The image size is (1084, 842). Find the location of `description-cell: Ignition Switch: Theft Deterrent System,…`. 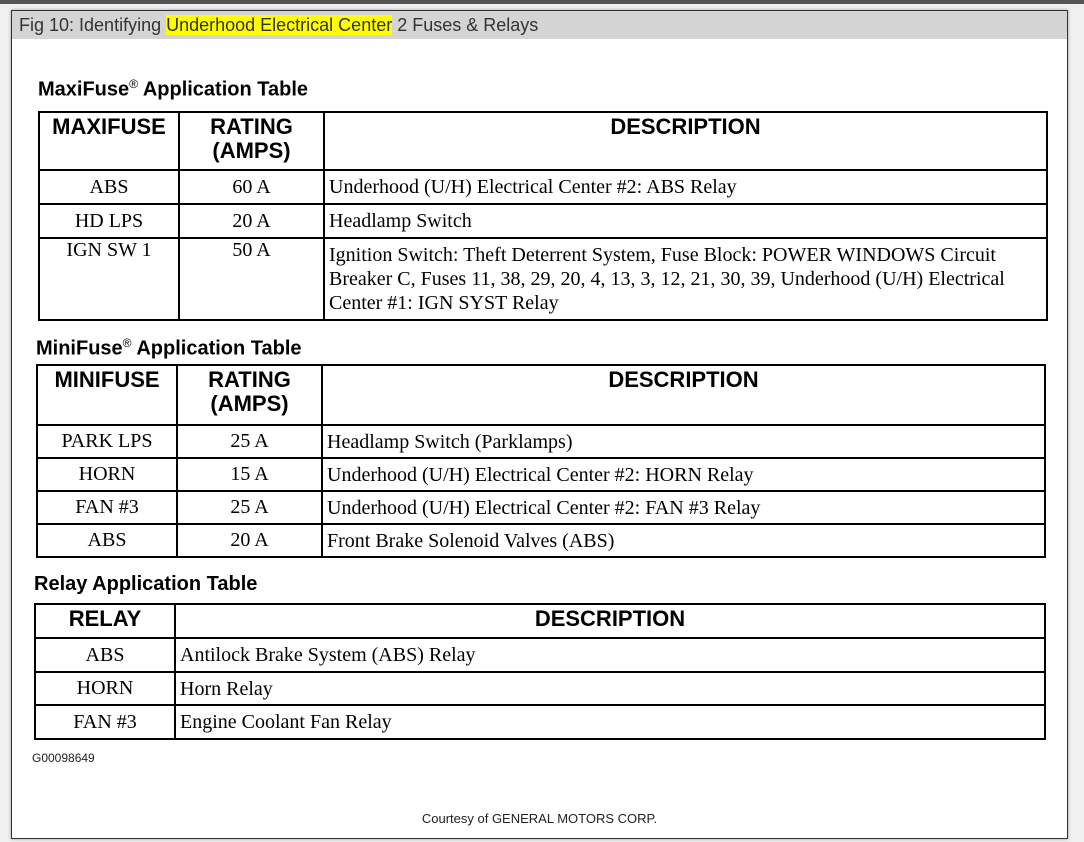

description-cell: Ignition Switch: Theft Deterrent System,… is located at coordinates (685, 279).